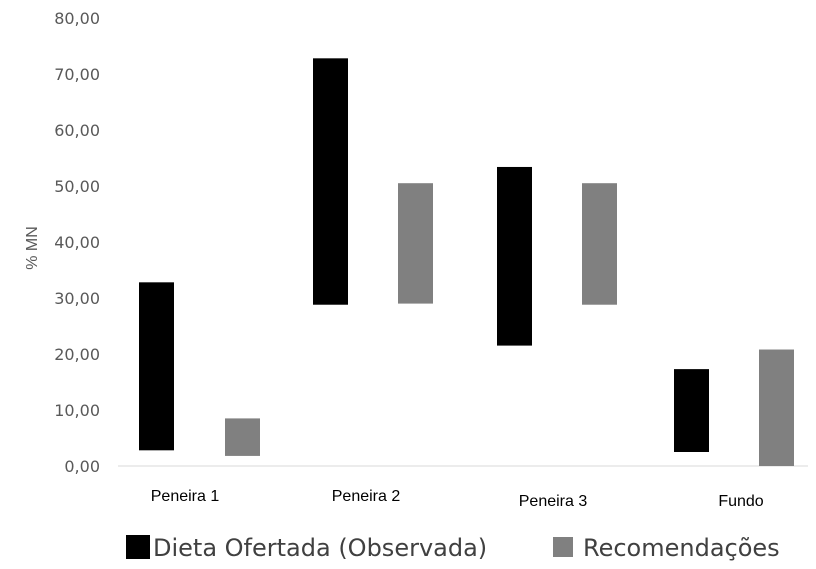 This screenshot has width=816, height=569. I want to click on legend-label-observed: Dieta Ofertada (Observada), so click(320, 548).